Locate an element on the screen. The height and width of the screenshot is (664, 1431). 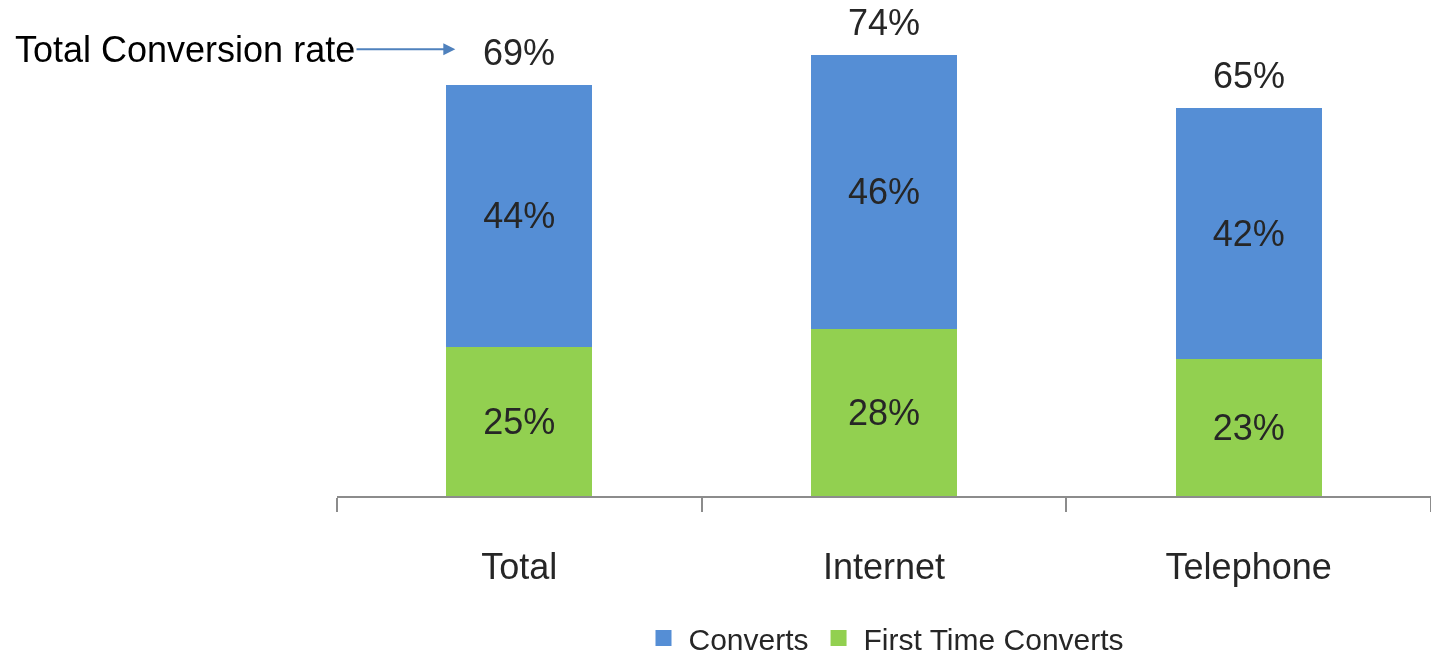
data-label: 28% is located at coordinates (884, 413).